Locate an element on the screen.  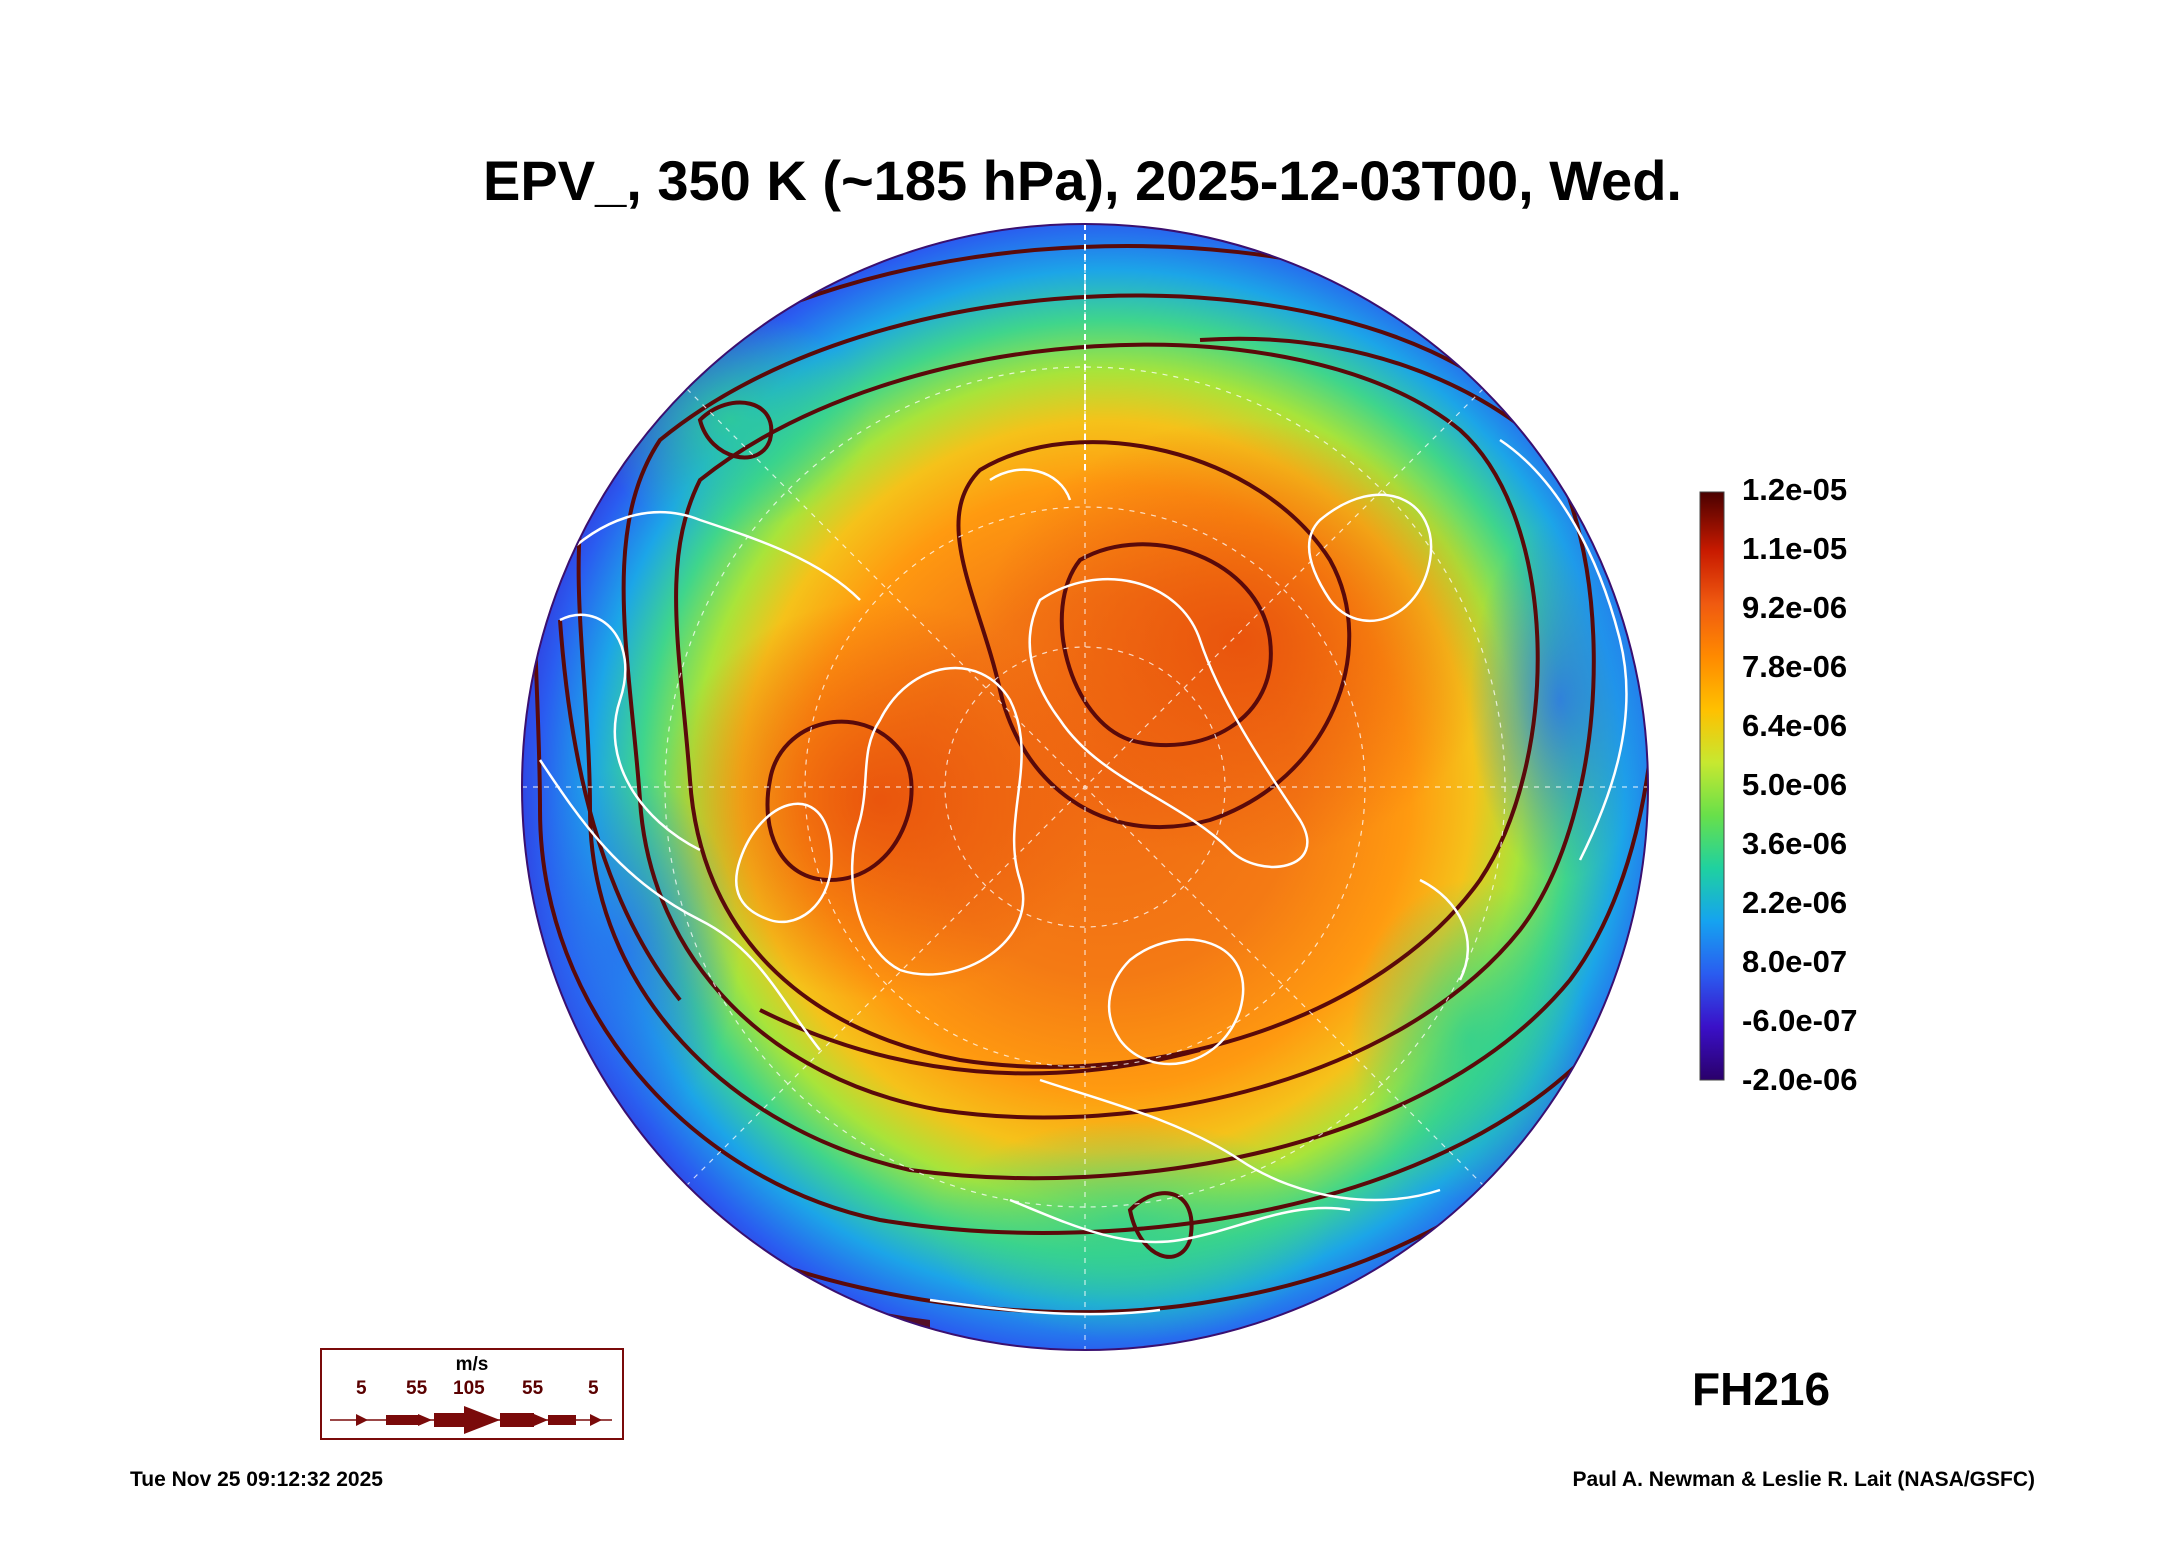
wind-legend-value: 105 is located at coordinates (469, 1388).